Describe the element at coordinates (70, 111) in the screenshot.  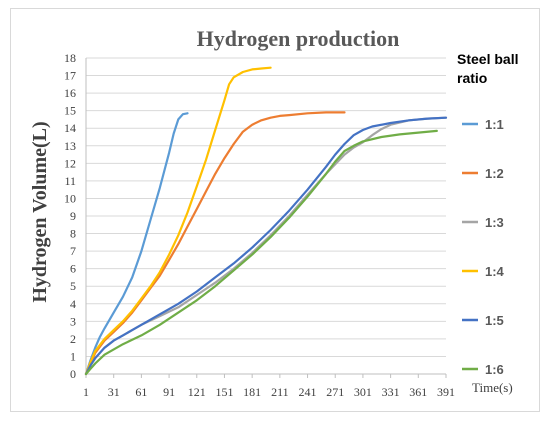
I see `y-tick-label: 15` at that location.